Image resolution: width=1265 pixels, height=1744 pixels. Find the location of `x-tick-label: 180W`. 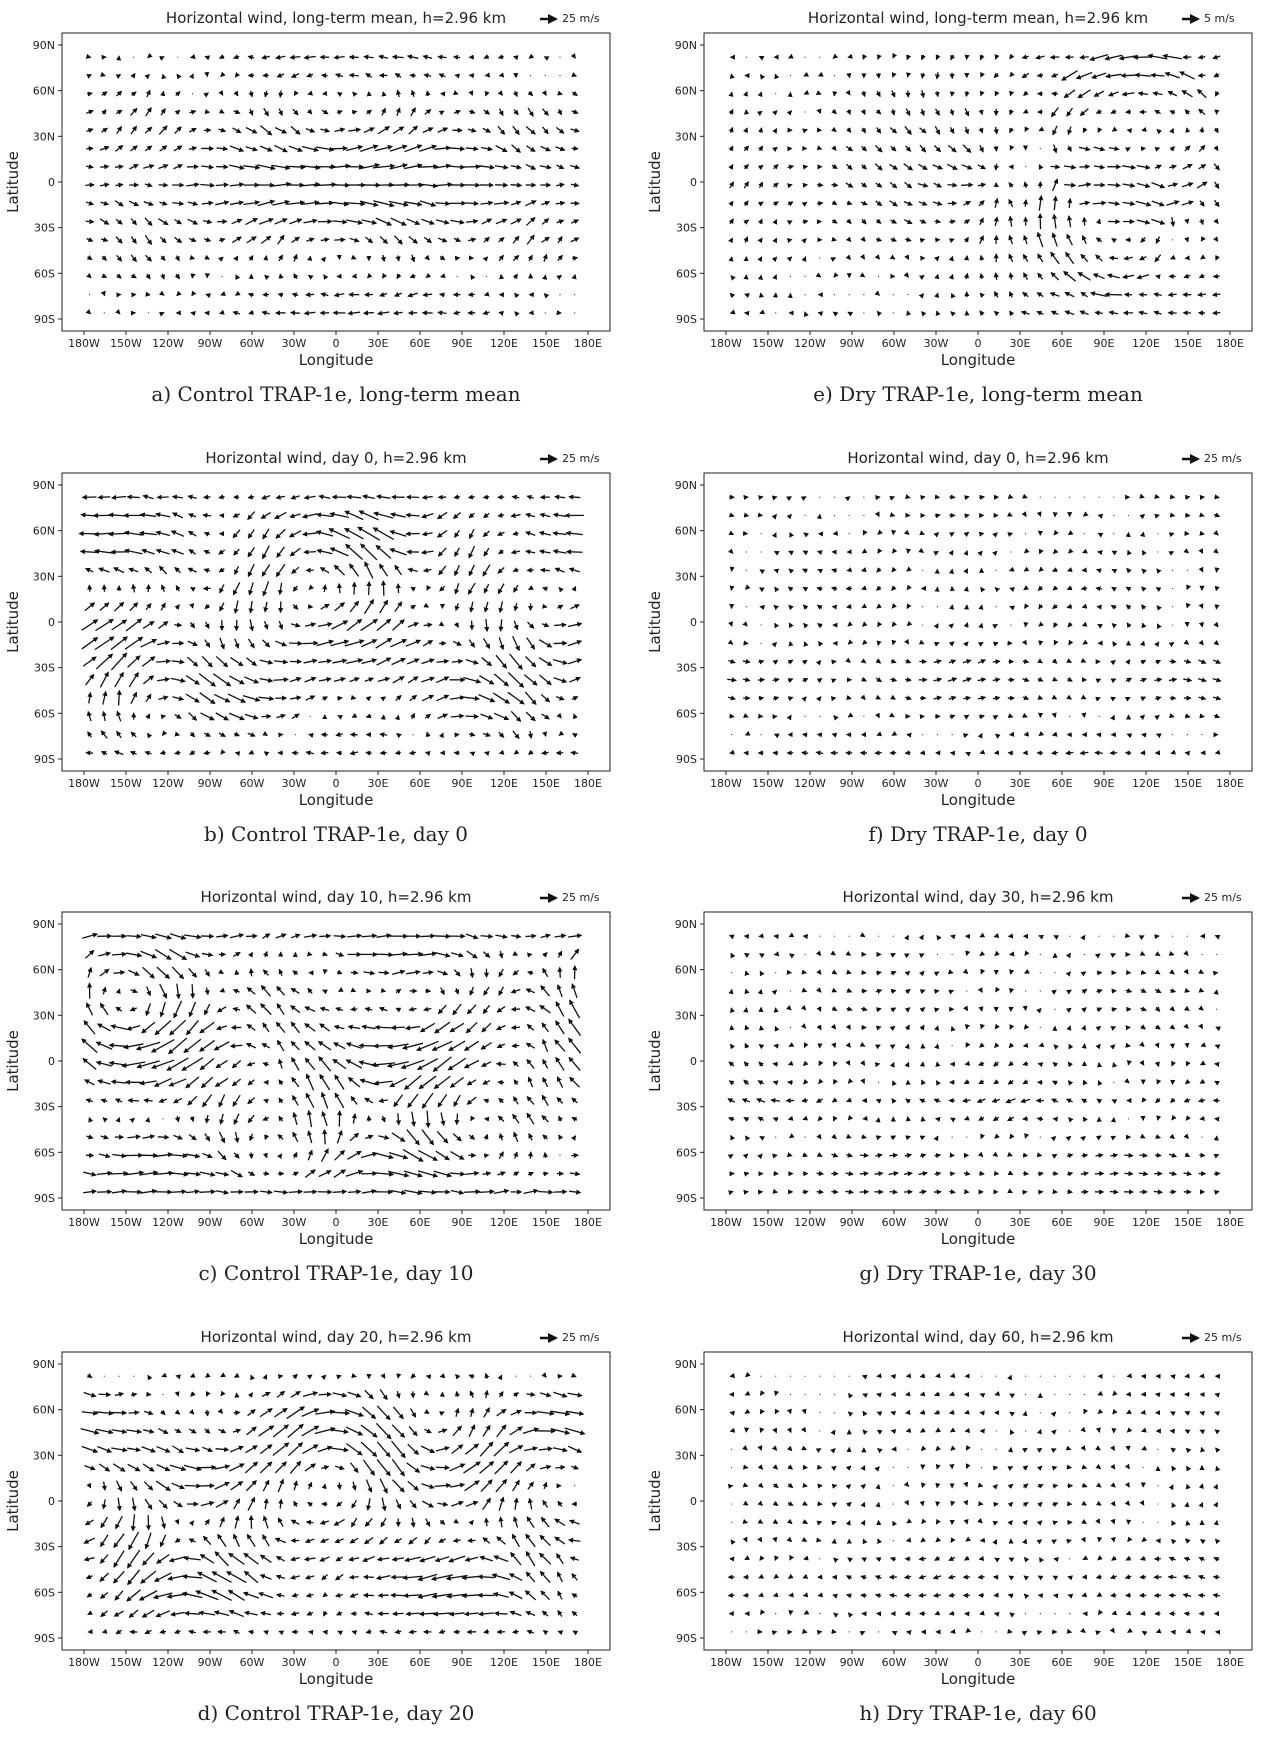

x-tick-label: 180W is located at coordinates (726, 343).